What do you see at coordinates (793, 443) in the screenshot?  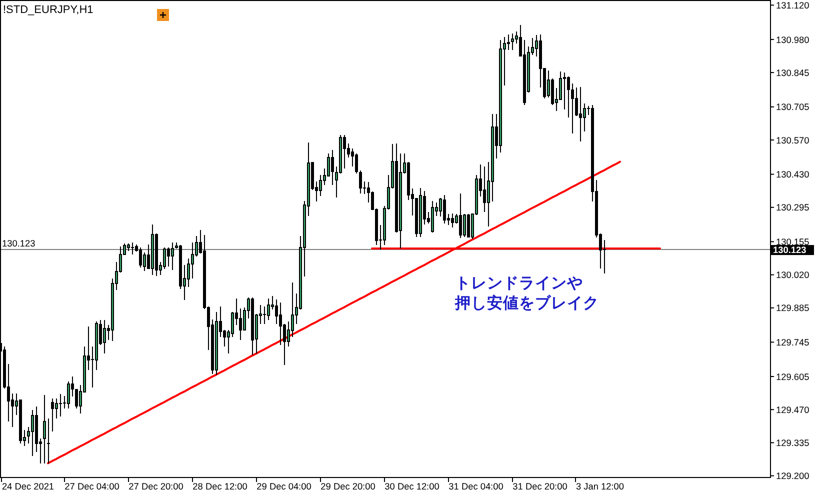 I see `y-tick-label: 129.335` at bounding box center [793, 443].